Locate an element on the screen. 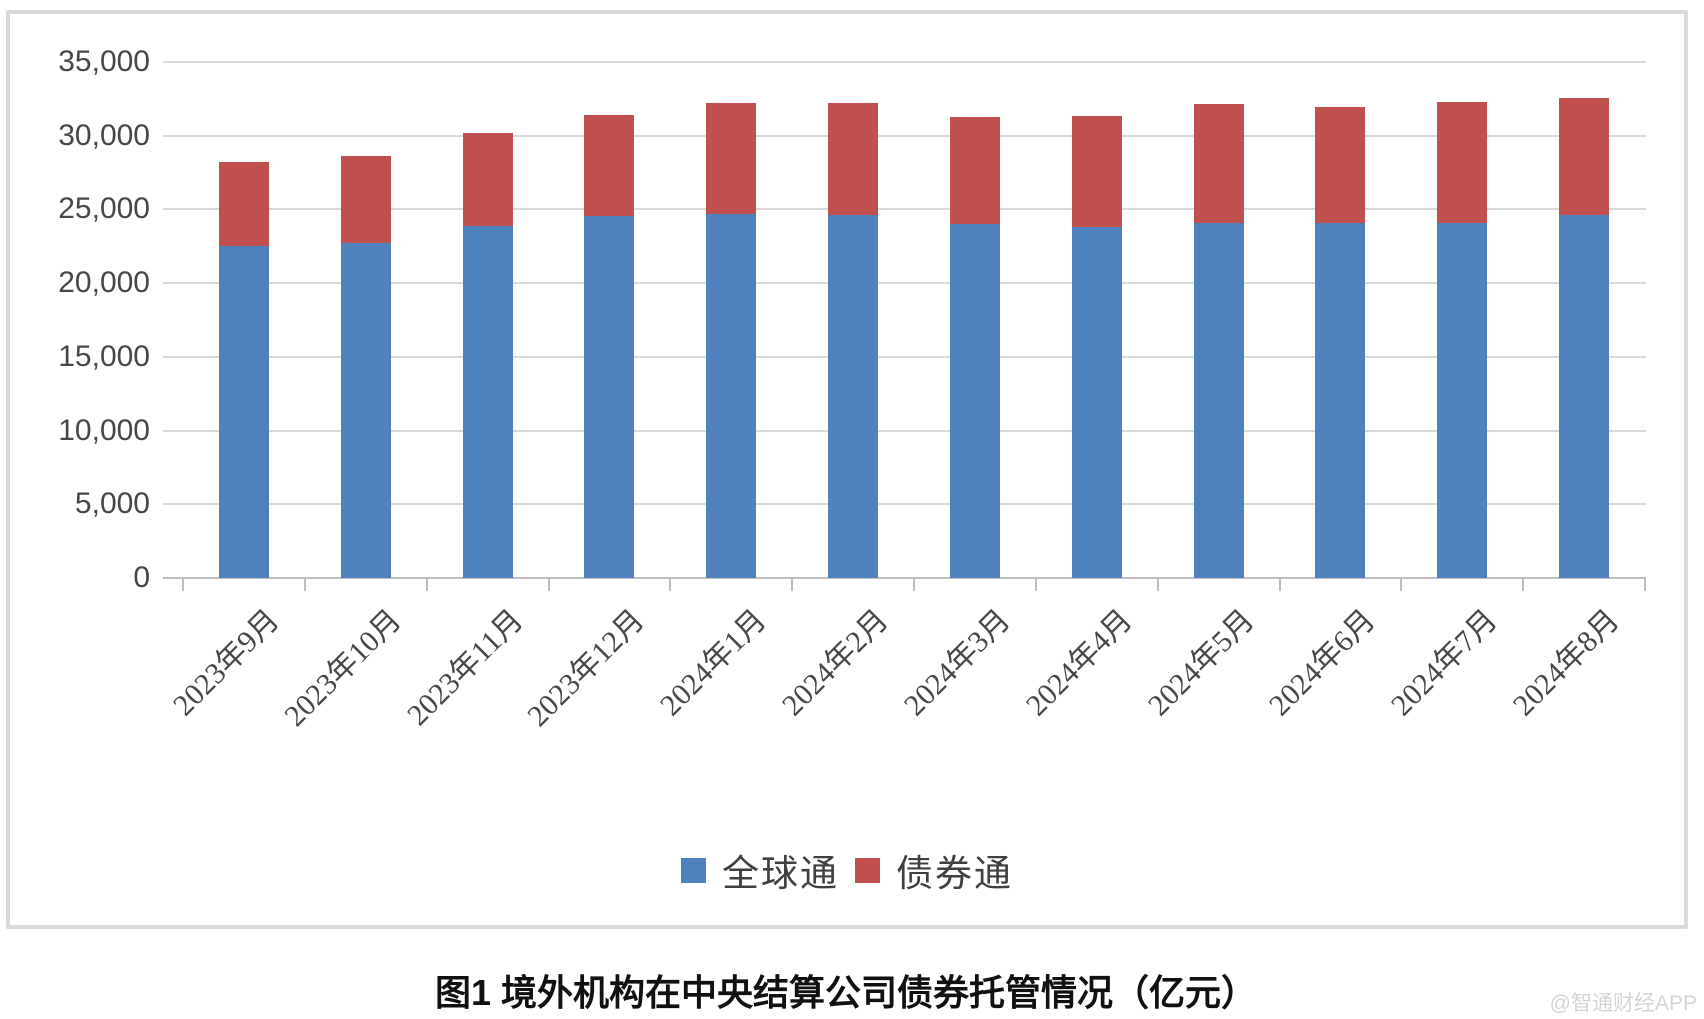  bar-segment-全球通-2023年10月 is located at coordinates (365, 410).